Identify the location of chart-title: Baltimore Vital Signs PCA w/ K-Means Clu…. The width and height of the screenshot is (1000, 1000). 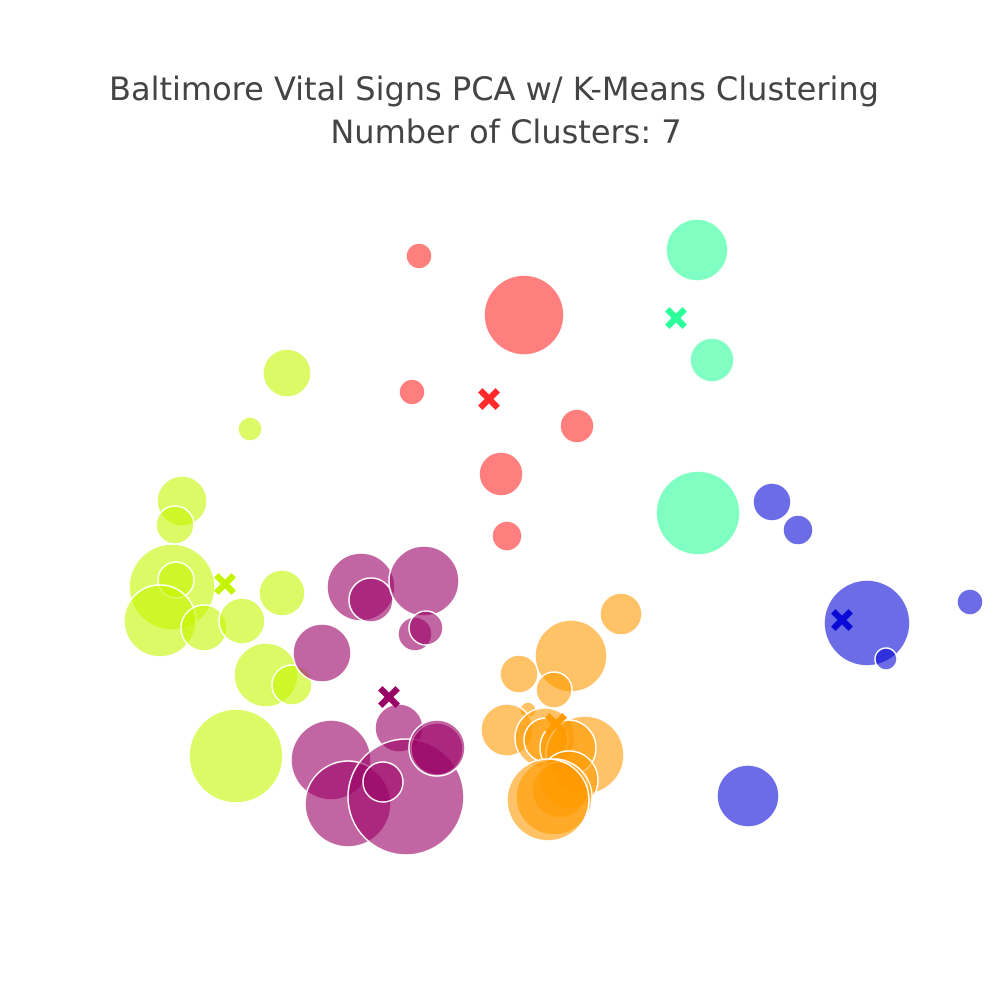
(494, 89).